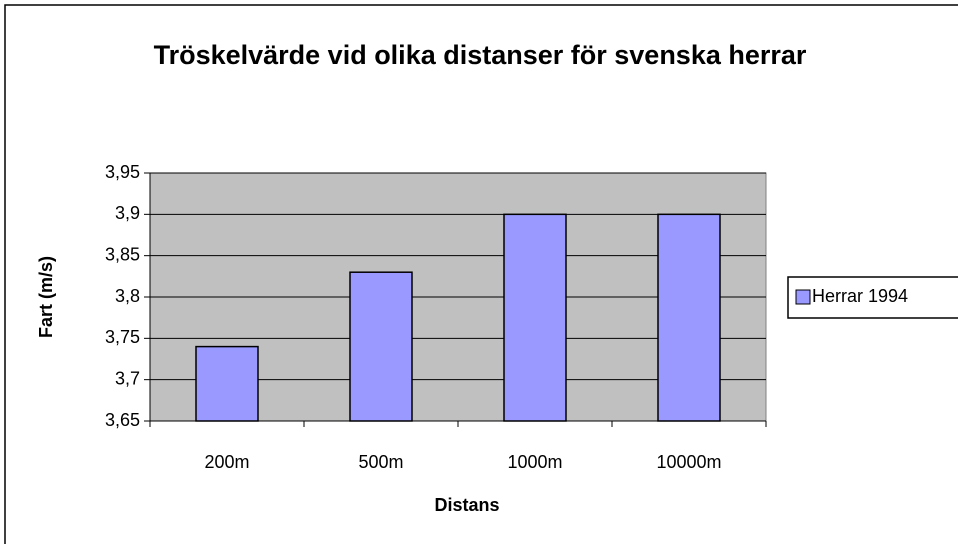  I want to click on x-axis-label: Distans, so click(466, 505).